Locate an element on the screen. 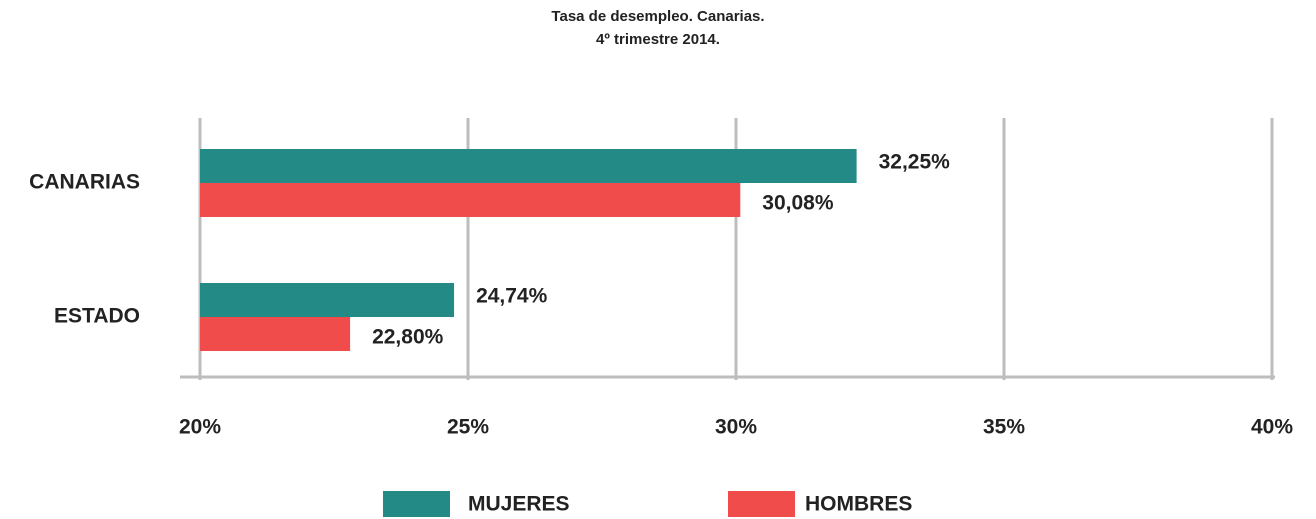  y-tick-label: CANARIAS is located at coordinates (84, 182).